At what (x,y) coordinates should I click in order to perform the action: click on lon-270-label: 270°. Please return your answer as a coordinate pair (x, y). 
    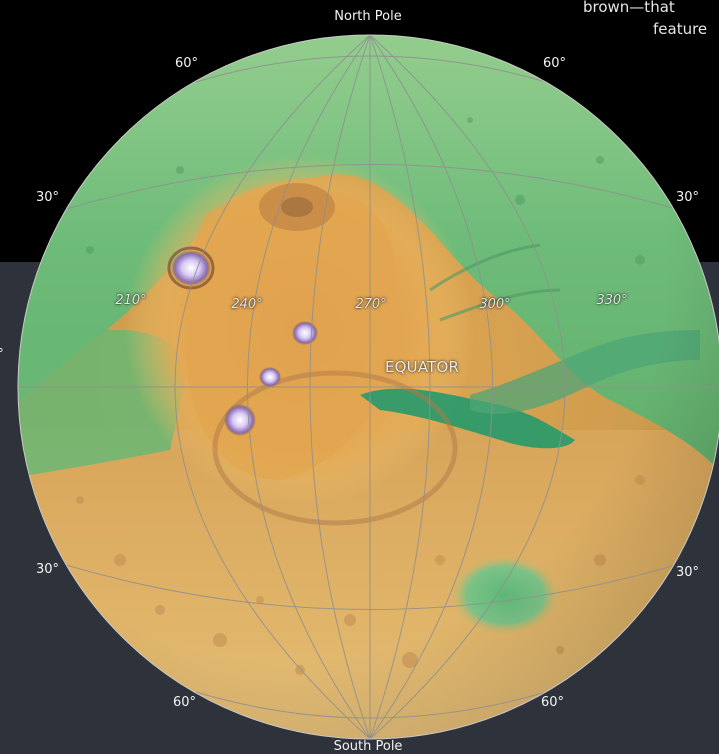
    Looking at the image, I should click on (371, 304).